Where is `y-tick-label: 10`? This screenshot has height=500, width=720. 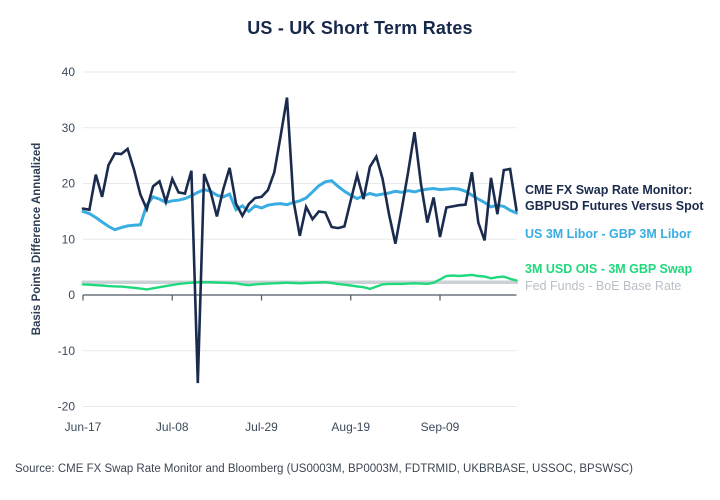 y-tick-label: 10 is located at coordinates (69, 239).